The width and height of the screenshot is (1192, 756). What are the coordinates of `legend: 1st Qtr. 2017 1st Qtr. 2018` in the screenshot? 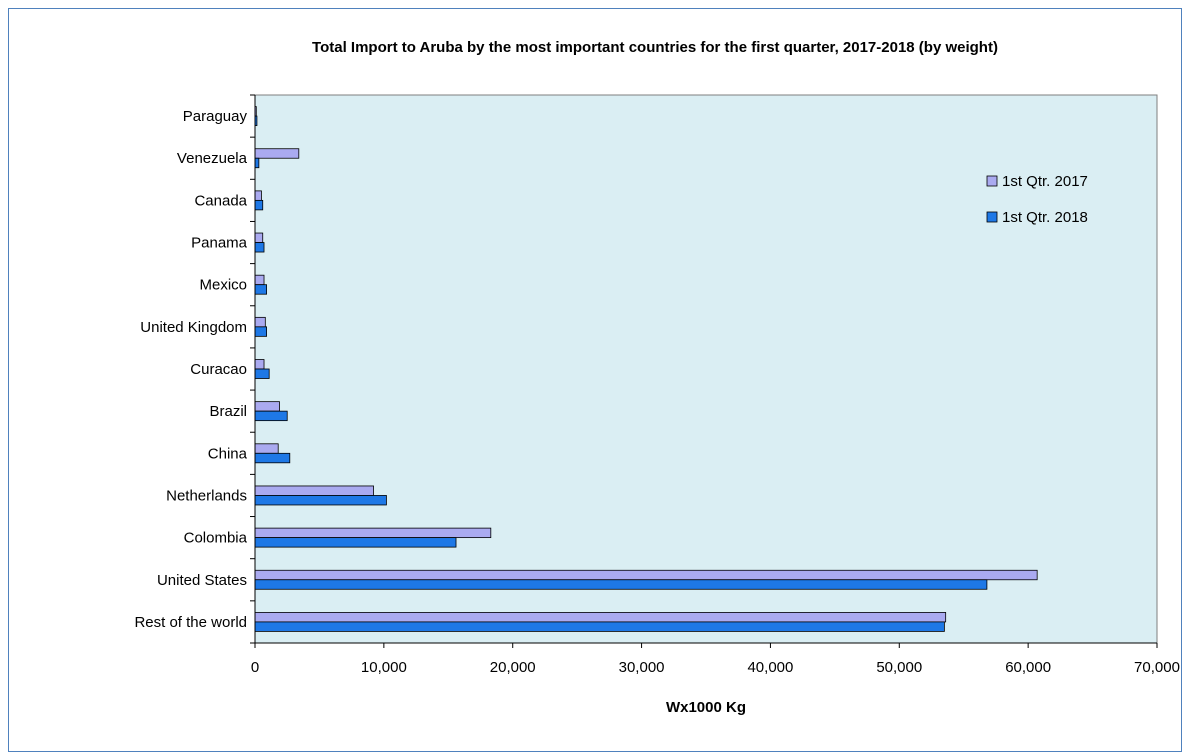 It's located at (1045, 201).